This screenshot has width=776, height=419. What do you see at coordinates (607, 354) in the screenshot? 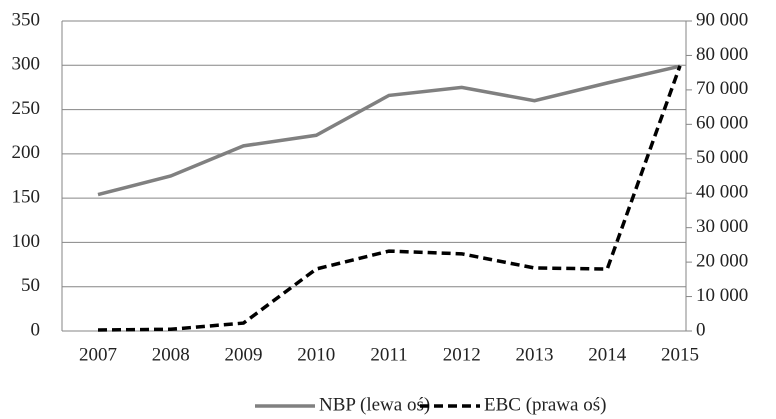
I see `x-tick-label: 2014` at bounding box center [607, 354].